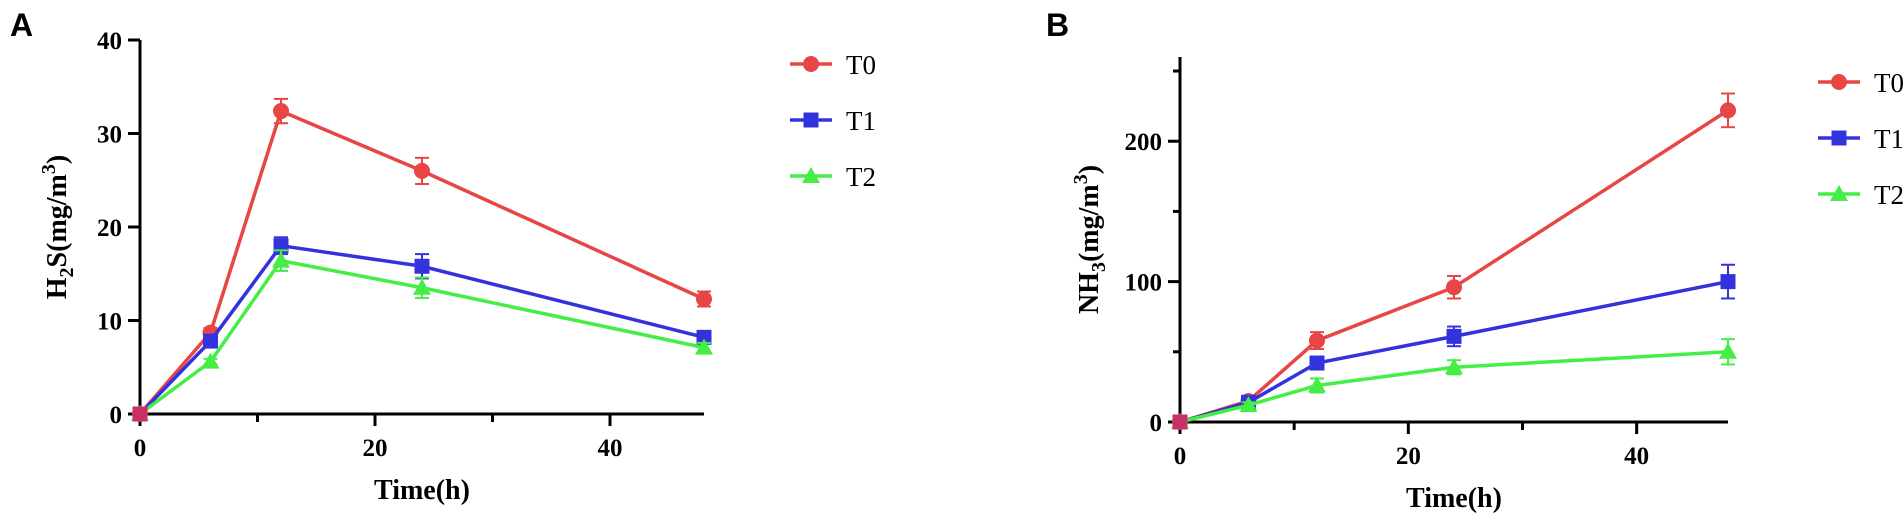  I want to click on y-tick-label: 30, so click(109, 135).